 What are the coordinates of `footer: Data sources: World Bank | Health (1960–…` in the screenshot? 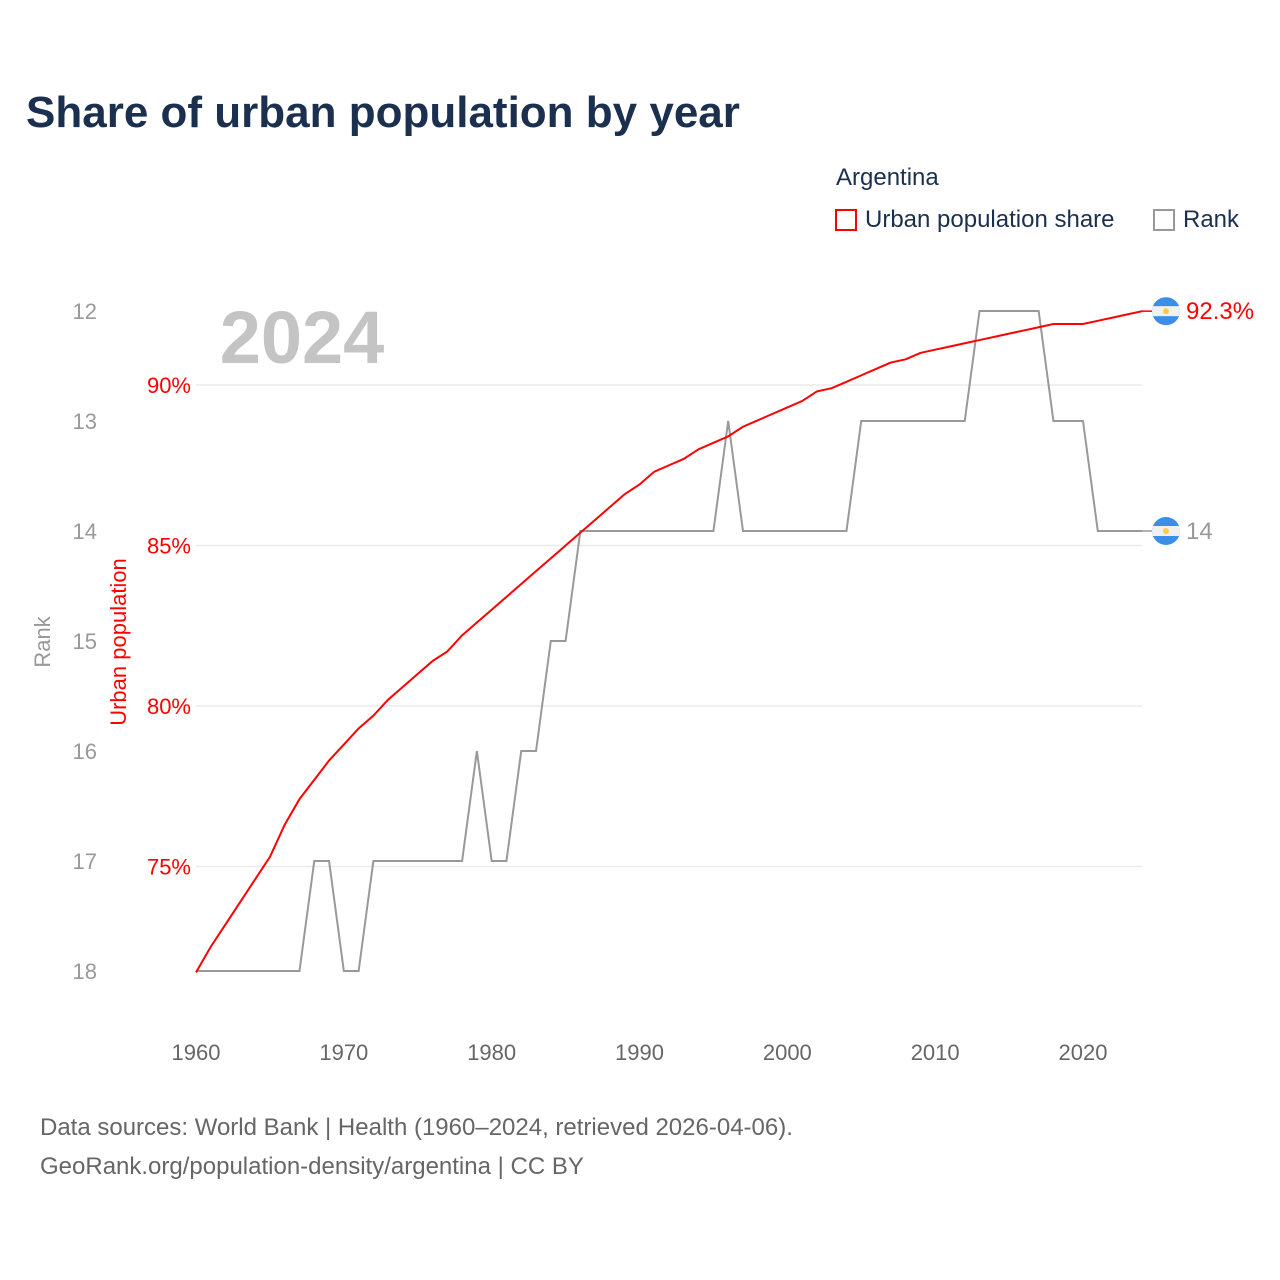 It's located at (416, 1147).